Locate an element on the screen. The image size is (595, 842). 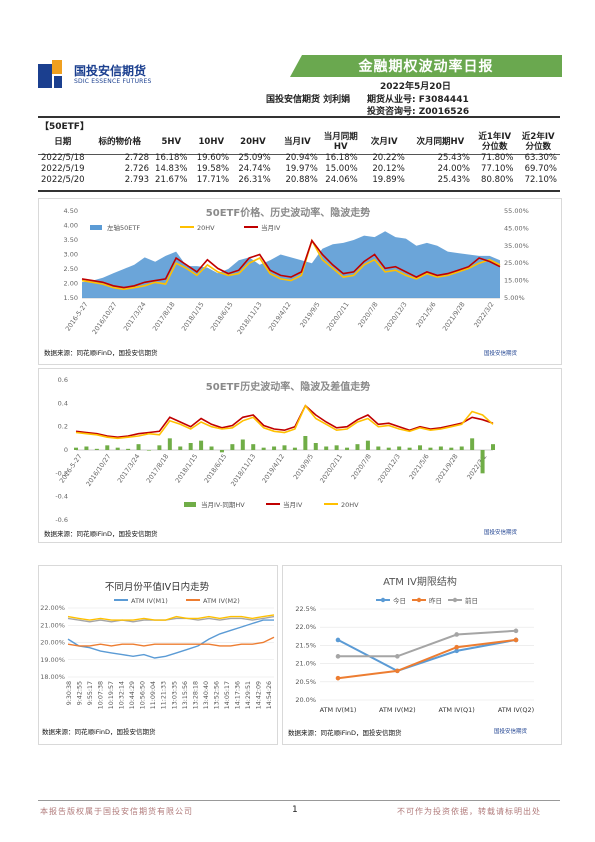
table-cell: 2022/5/19 is located at coordinates (63, 169).